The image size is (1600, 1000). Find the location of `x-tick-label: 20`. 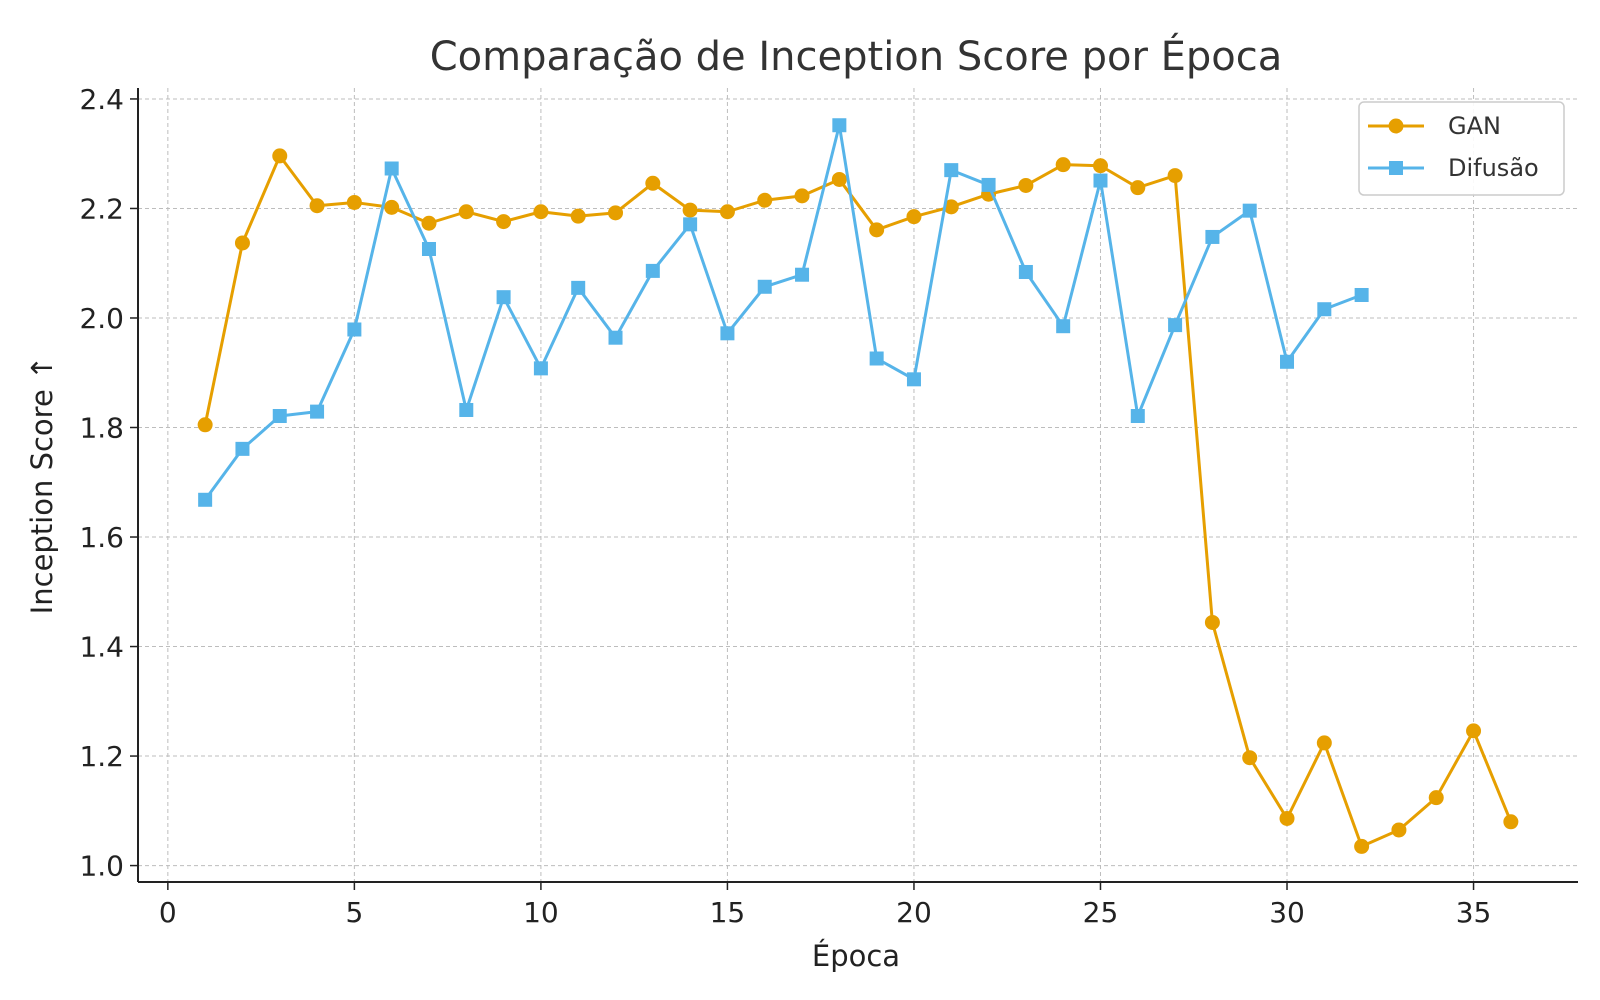

x-tick-label: 20 is located at coordinates (914, 912).